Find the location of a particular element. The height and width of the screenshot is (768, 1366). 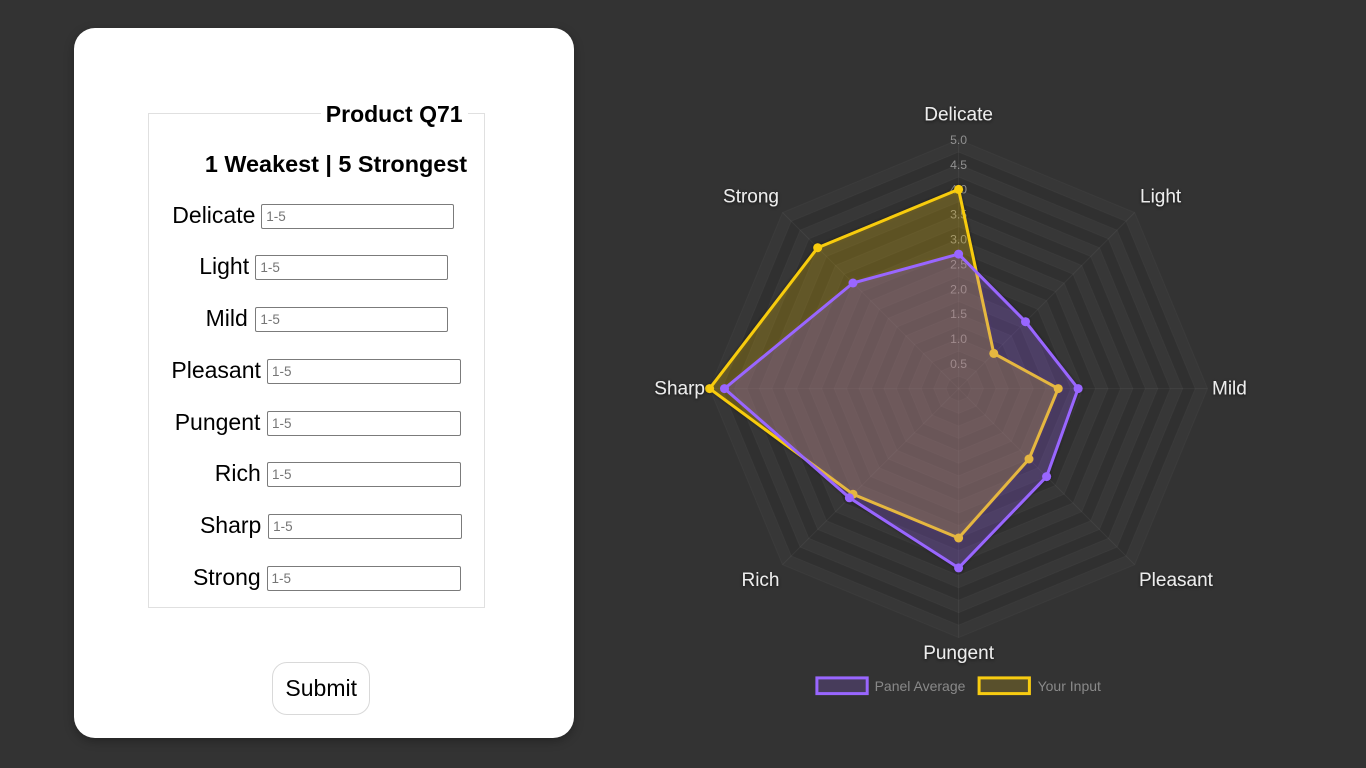

svg-text: Light is located at coordinates (1161, 197).